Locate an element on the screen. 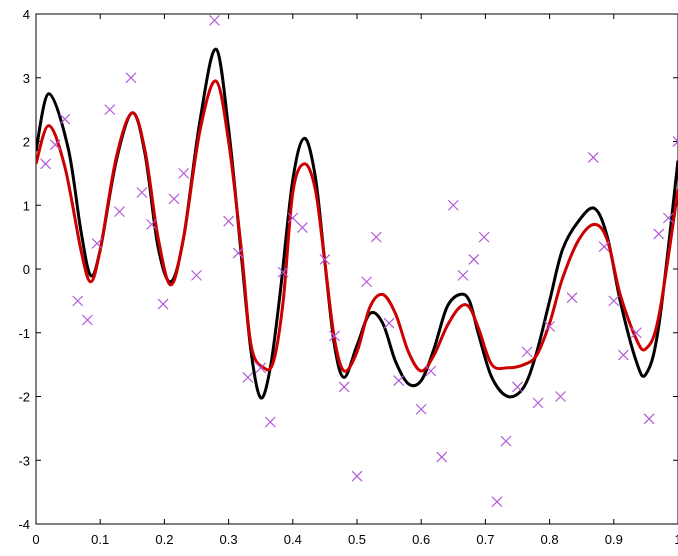 The width and height of the screenshot is (678, 556). y-tick-label: 0 is located at coordinates (26, 269).